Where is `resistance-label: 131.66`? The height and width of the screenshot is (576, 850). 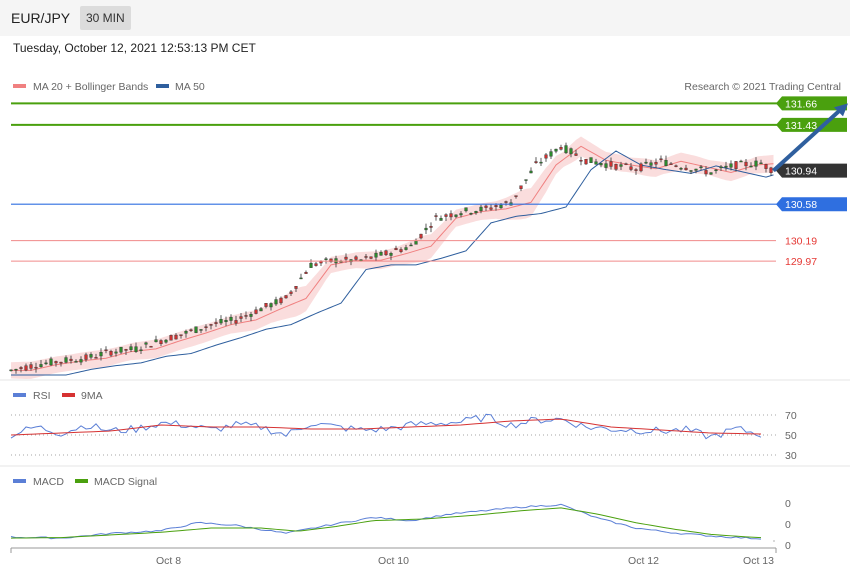
resistance-label: 131.66 is located at coordinates (801, 104).